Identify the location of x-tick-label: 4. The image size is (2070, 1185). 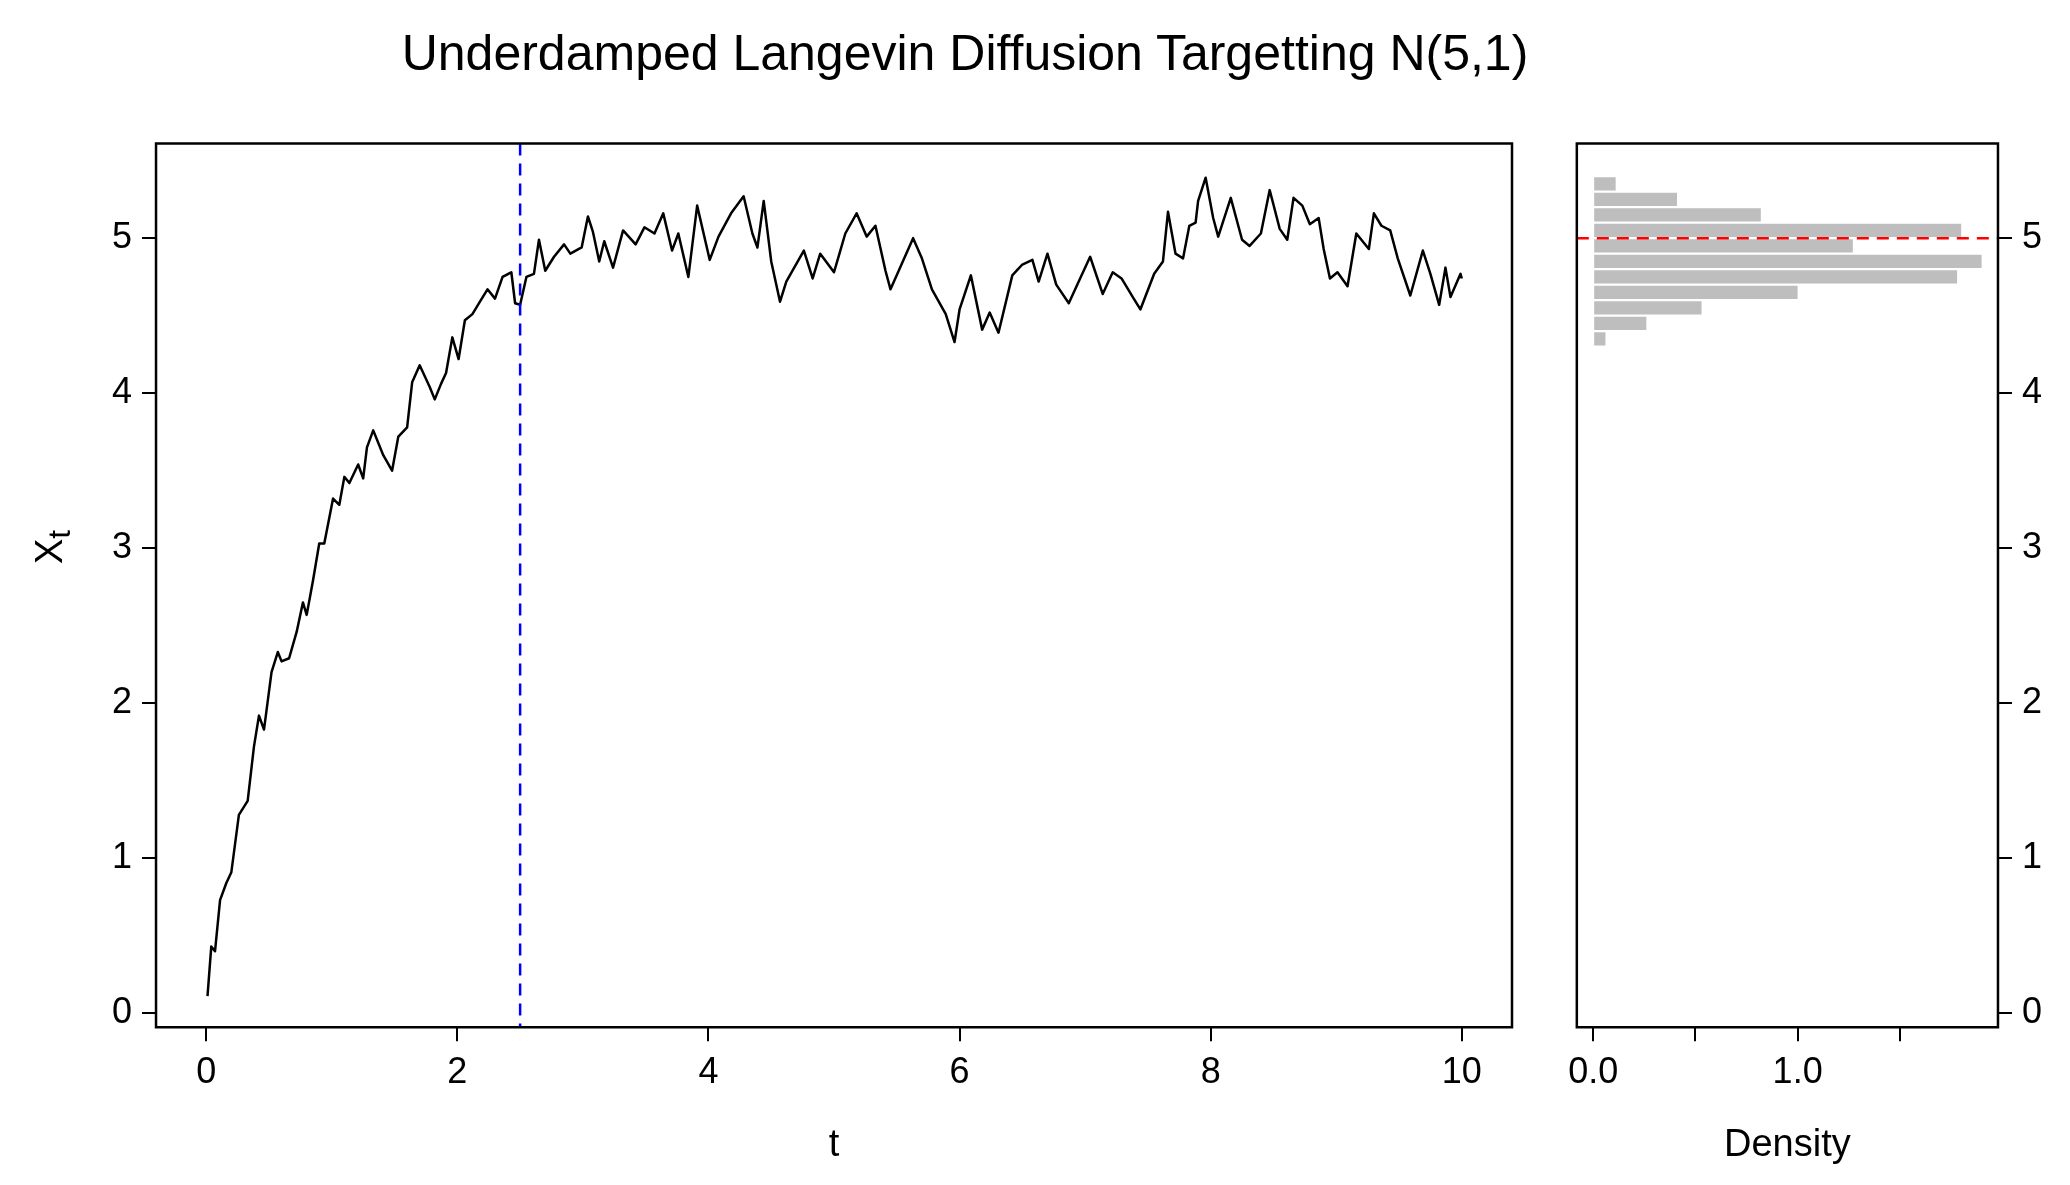
(708, 1070).